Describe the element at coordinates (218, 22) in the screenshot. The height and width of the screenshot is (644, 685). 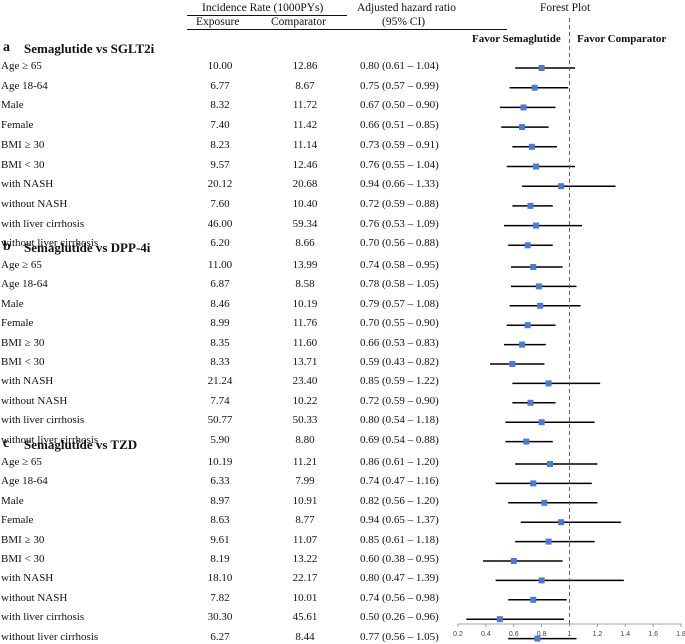
I see `exposure-column-header: Exposure` at that location.